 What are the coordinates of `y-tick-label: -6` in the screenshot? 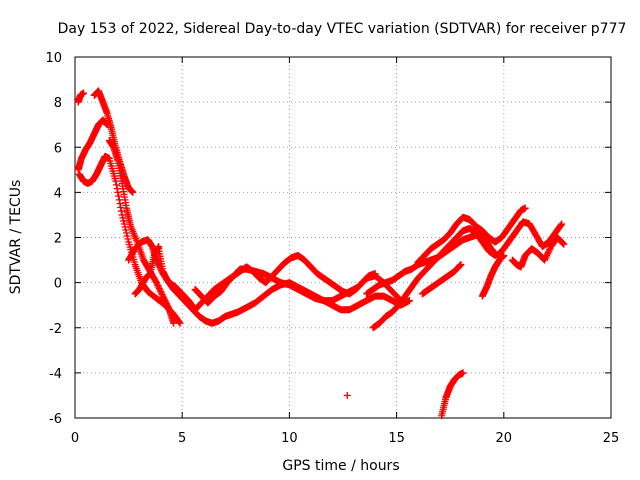 It's located at (55, 419).